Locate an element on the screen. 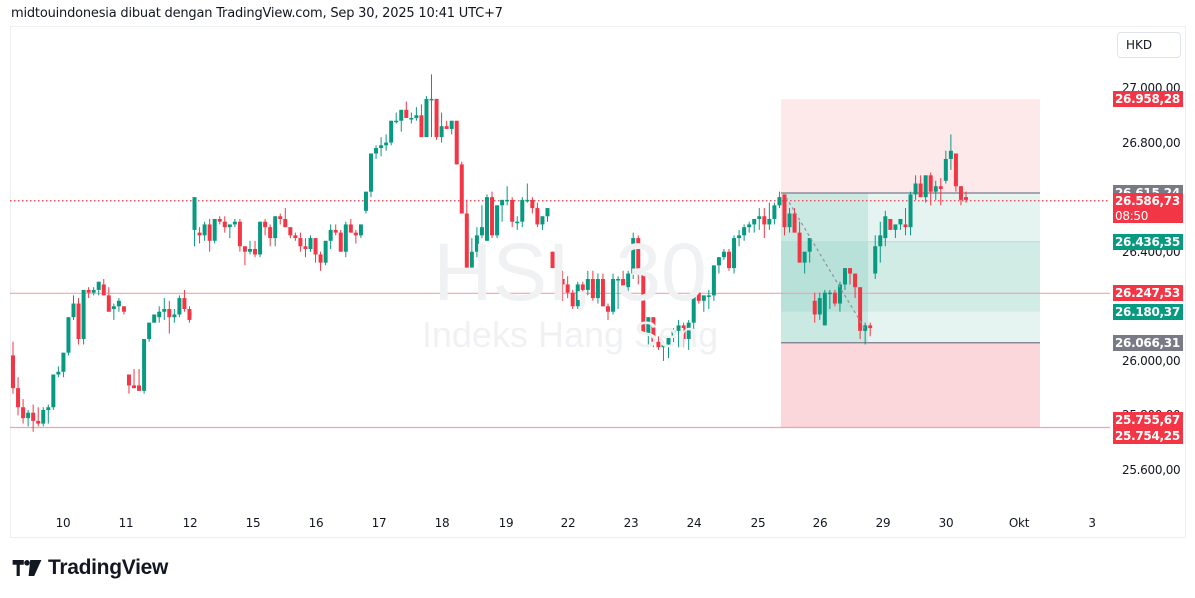  brand-name: TradingView is located at coordinates (108, 567).